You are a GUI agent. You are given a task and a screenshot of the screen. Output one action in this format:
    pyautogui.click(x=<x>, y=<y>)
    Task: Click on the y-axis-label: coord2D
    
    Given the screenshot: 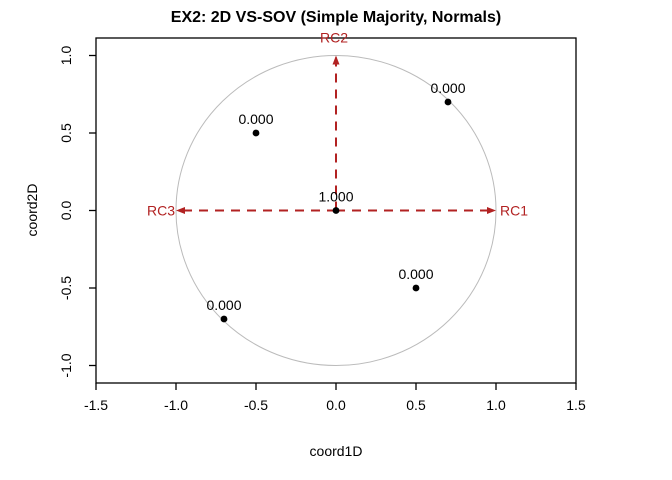 What is the action you would take?
    pyautogui.click(x=32, y=210)
    